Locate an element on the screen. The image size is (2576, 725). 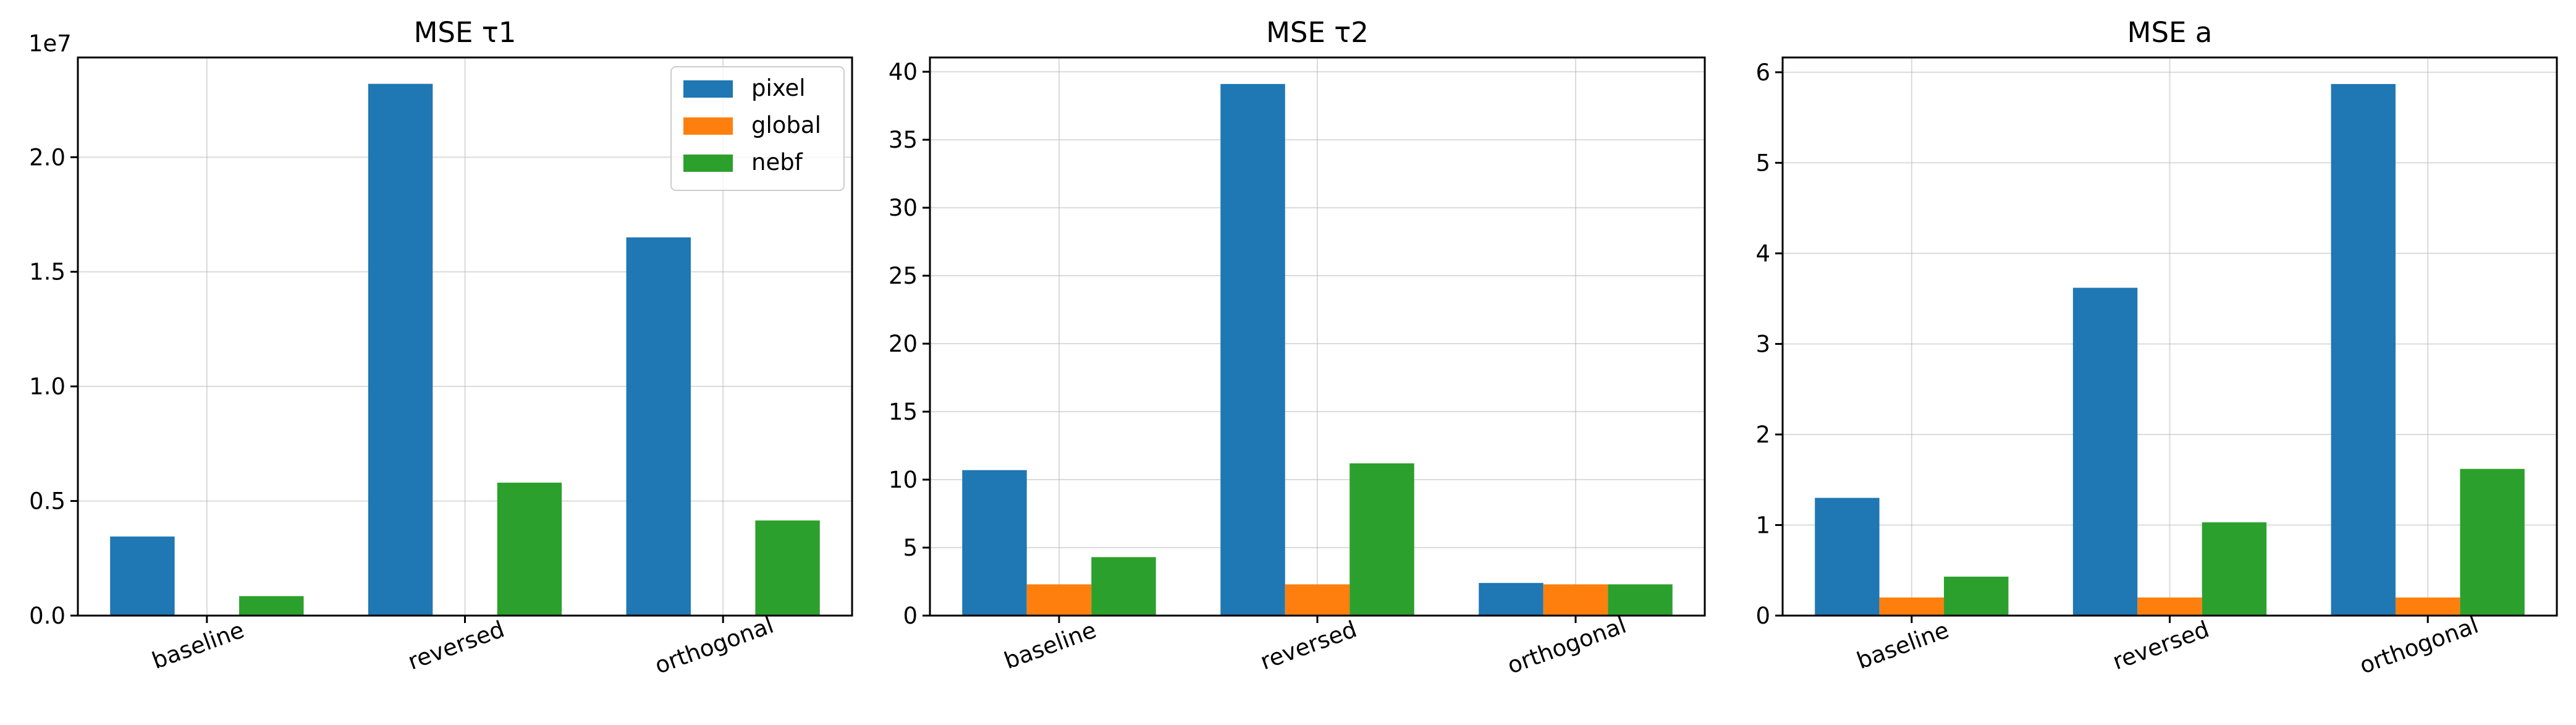
y-tick-label: 0.0 is located at coordinates (47, 616).